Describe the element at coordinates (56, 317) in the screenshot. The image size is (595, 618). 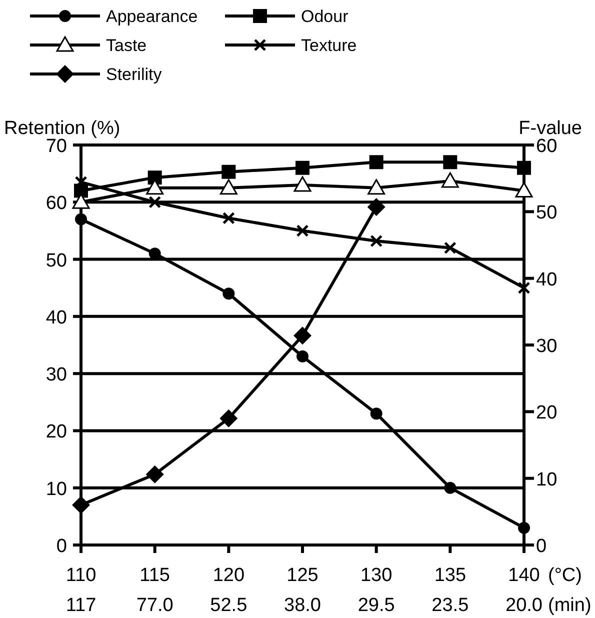
I see `y-tick-label: 40` at that location.